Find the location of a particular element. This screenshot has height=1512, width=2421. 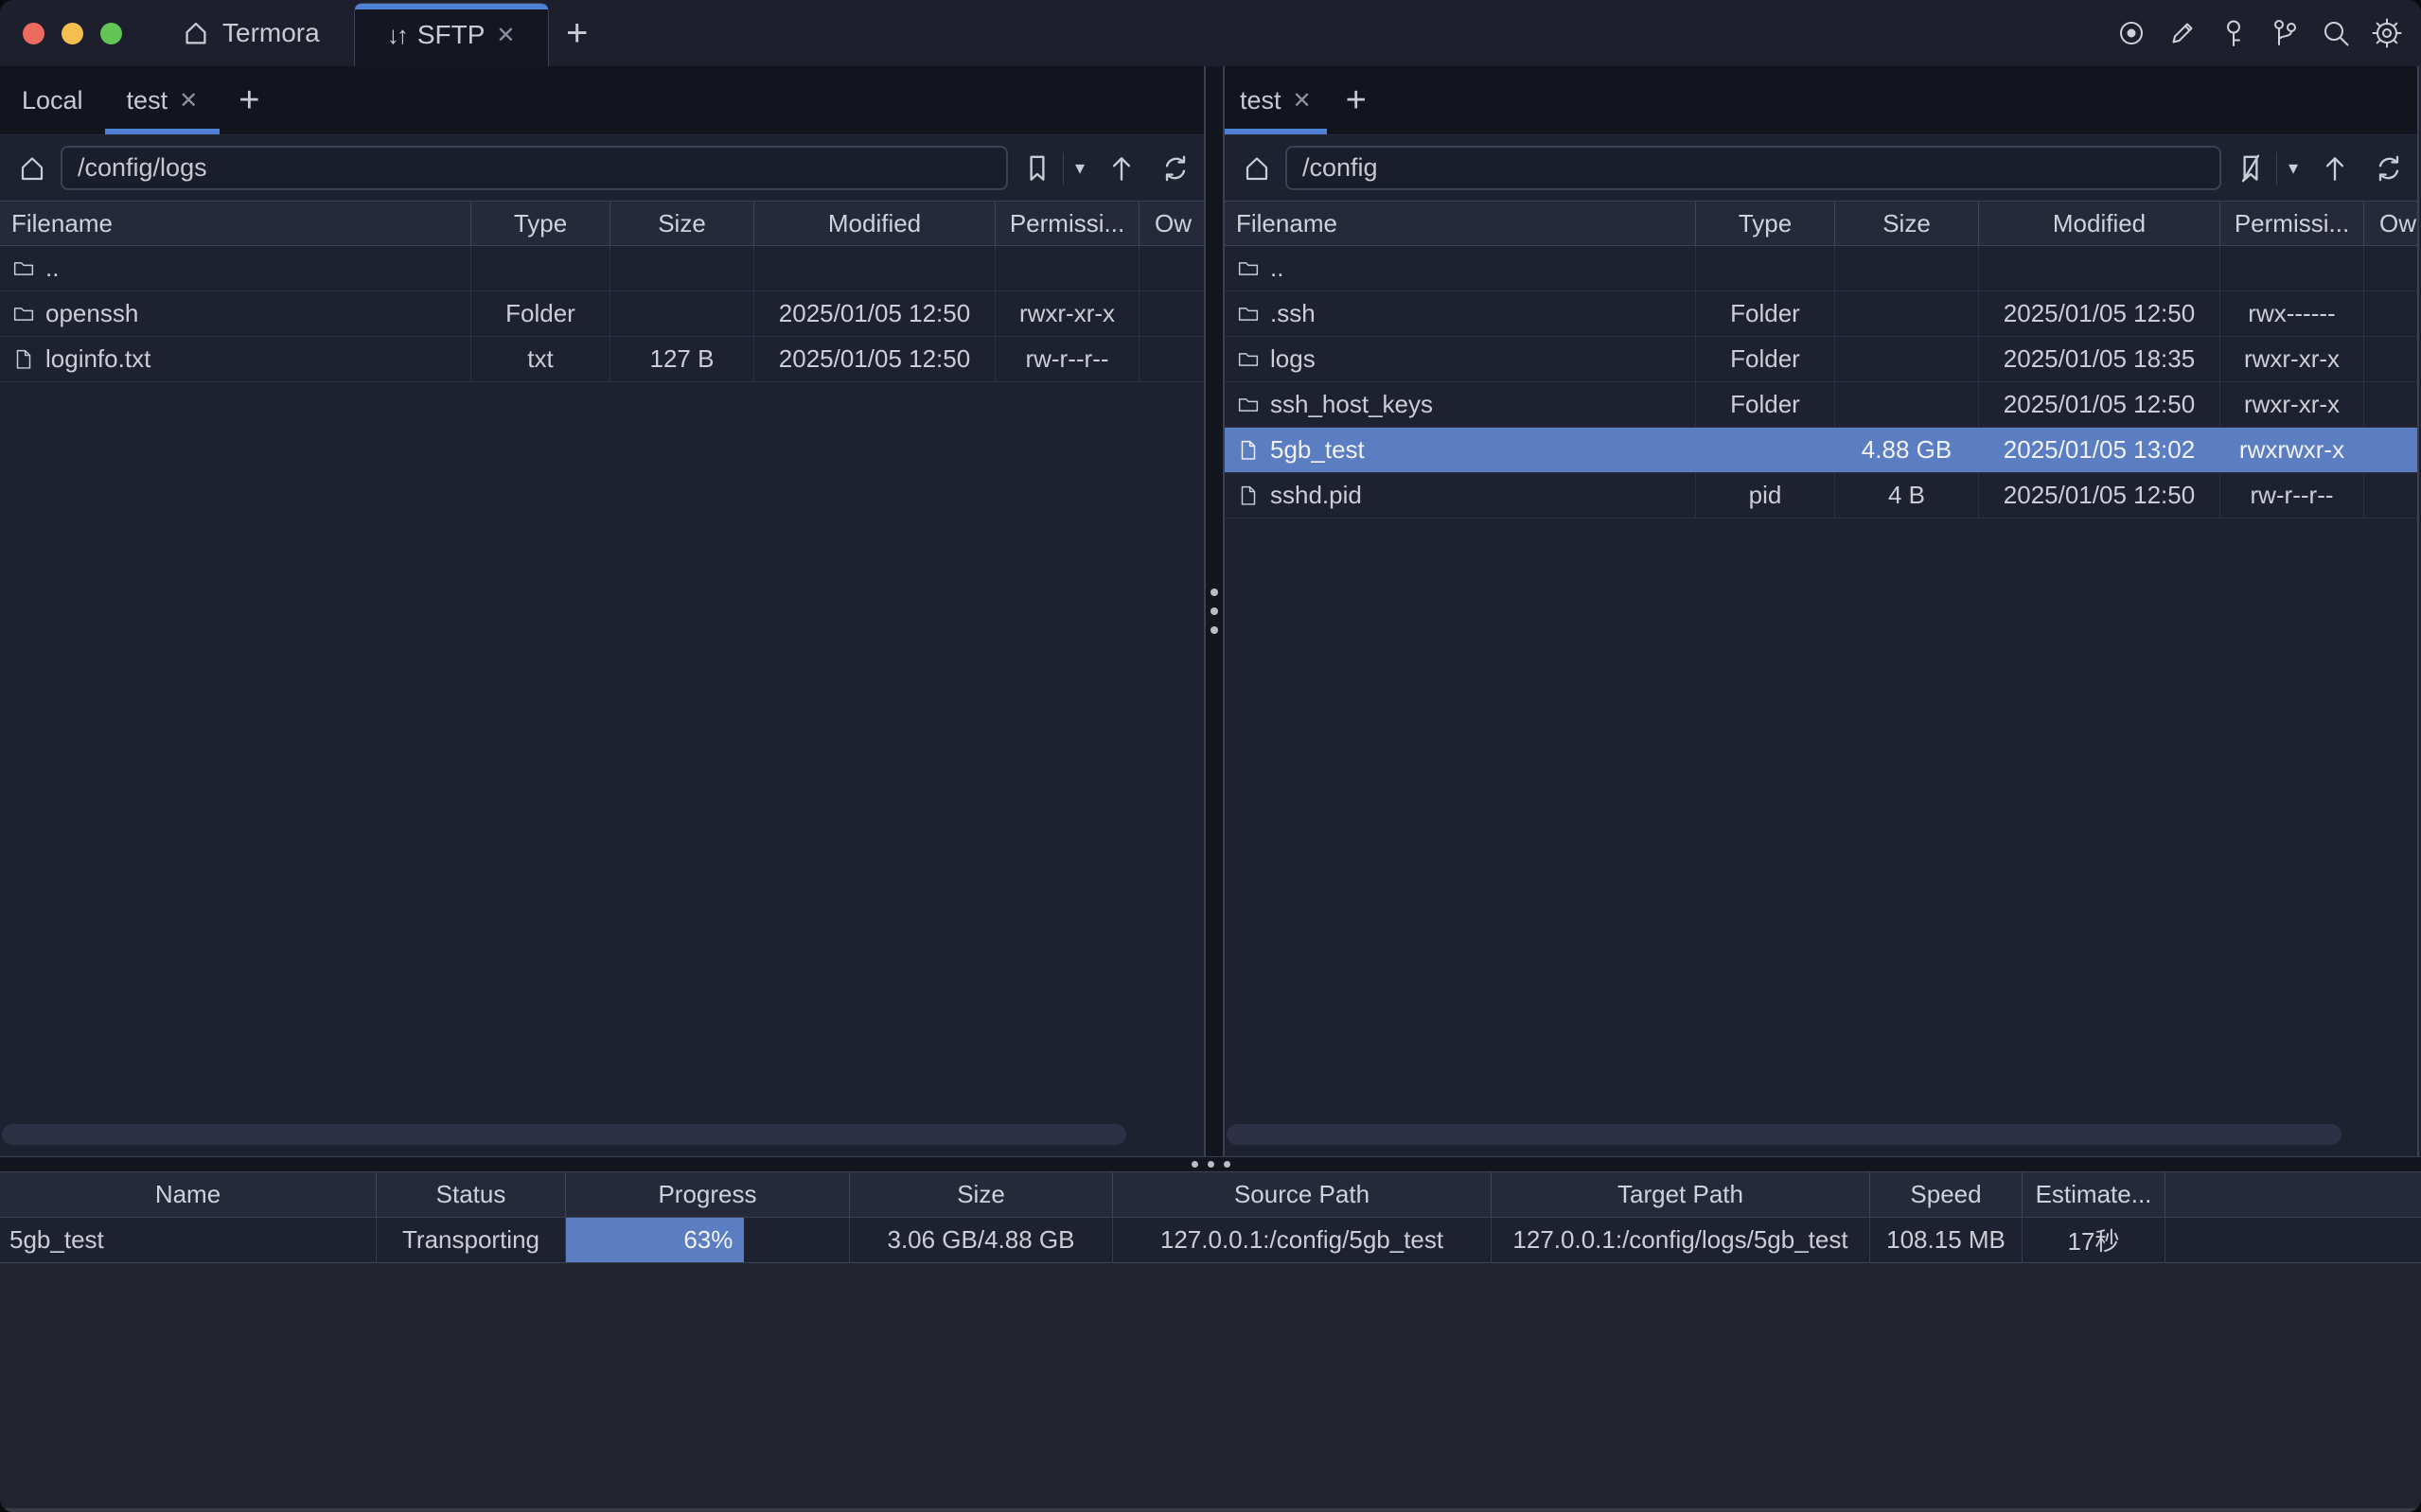

key-icon is located at coordinates (2233, 33).